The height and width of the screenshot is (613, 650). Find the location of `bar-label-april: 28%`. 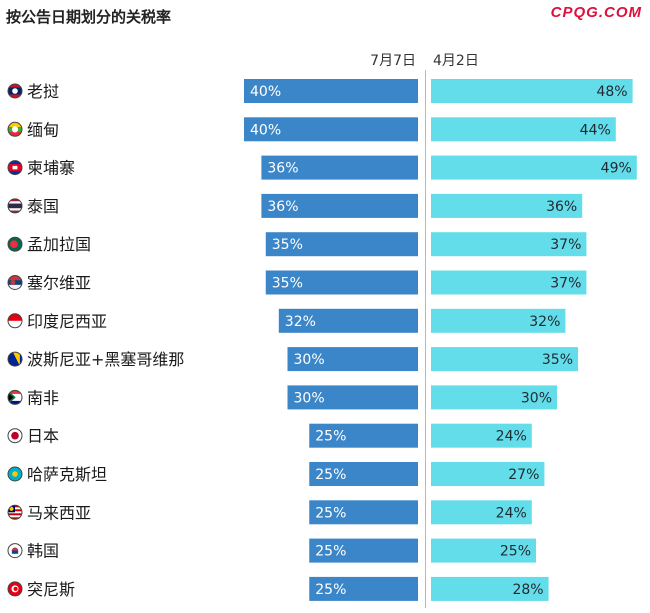

bar-label-april: 28% is located at coordinates (527, 590).